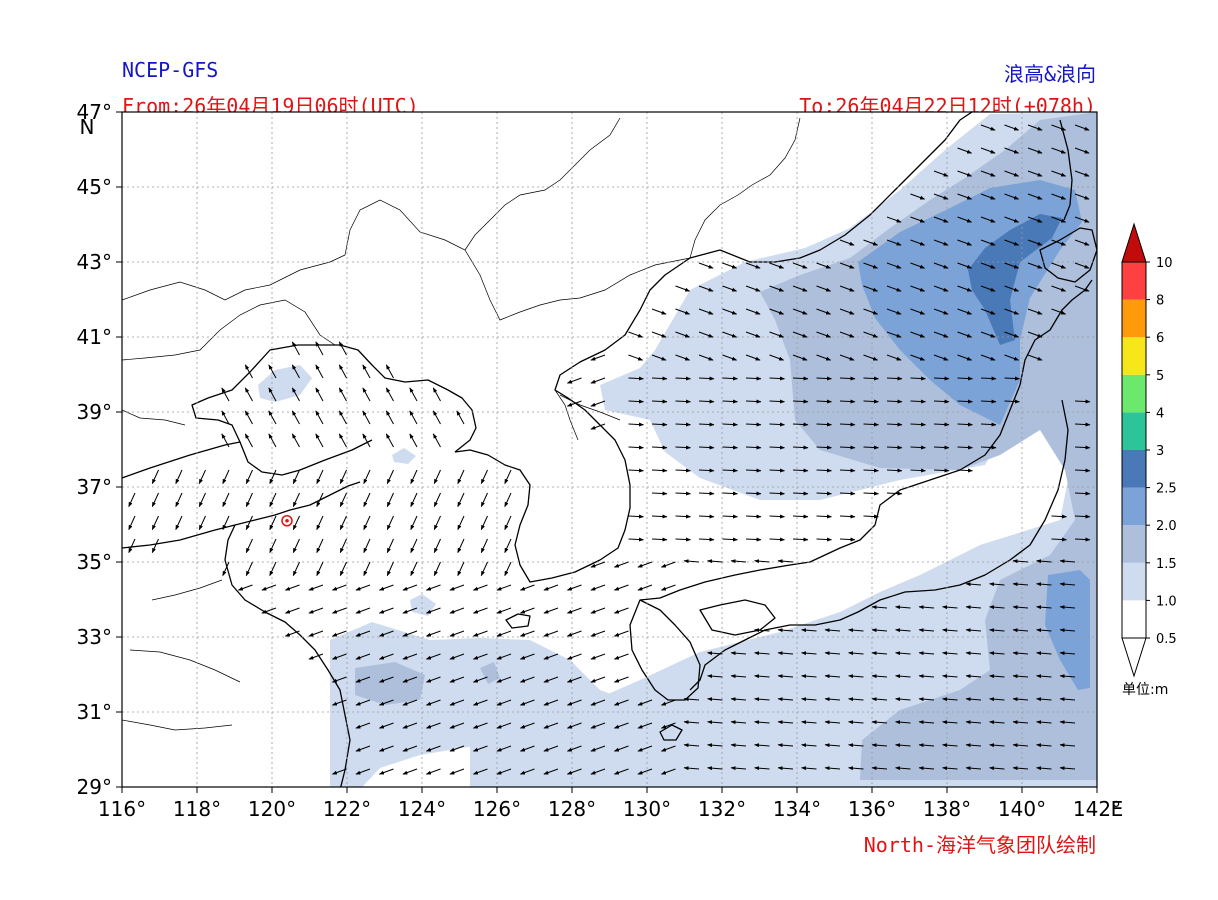 Image resolution: width=1218 pixels, height=900 pixels. What do you see at coordinates (347, 809) in the screenshot?
I see `lon-tick-label: 122°` at bounding box center [347, 809].